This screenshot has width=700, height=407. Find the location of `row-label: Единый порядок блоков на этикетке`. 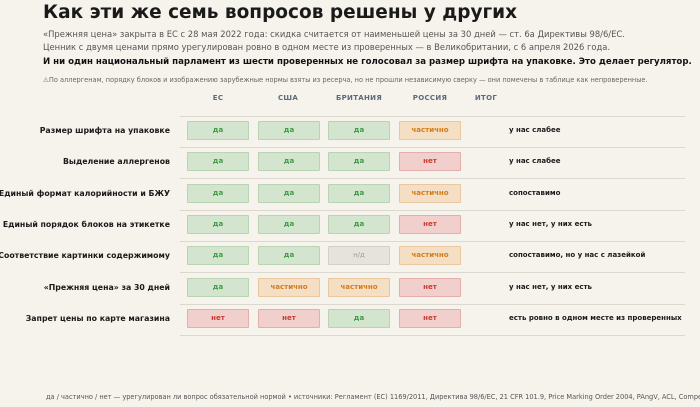

row-label: Единый порядок блоков на этикетке is located at coordinates (86, 224).